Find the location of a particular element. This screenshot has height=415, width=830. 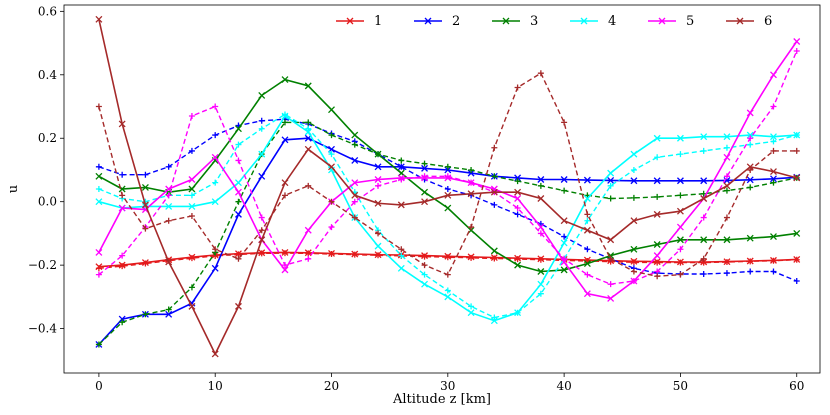

legend-label-1: 1 is located at coordinates (378, 21).